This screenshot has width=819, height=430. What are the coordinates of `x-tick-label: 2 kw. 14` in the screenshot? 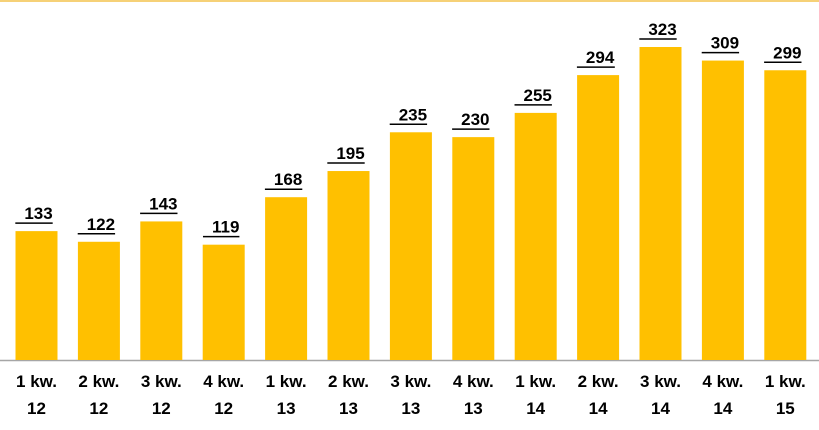 It's located at (598, 395).